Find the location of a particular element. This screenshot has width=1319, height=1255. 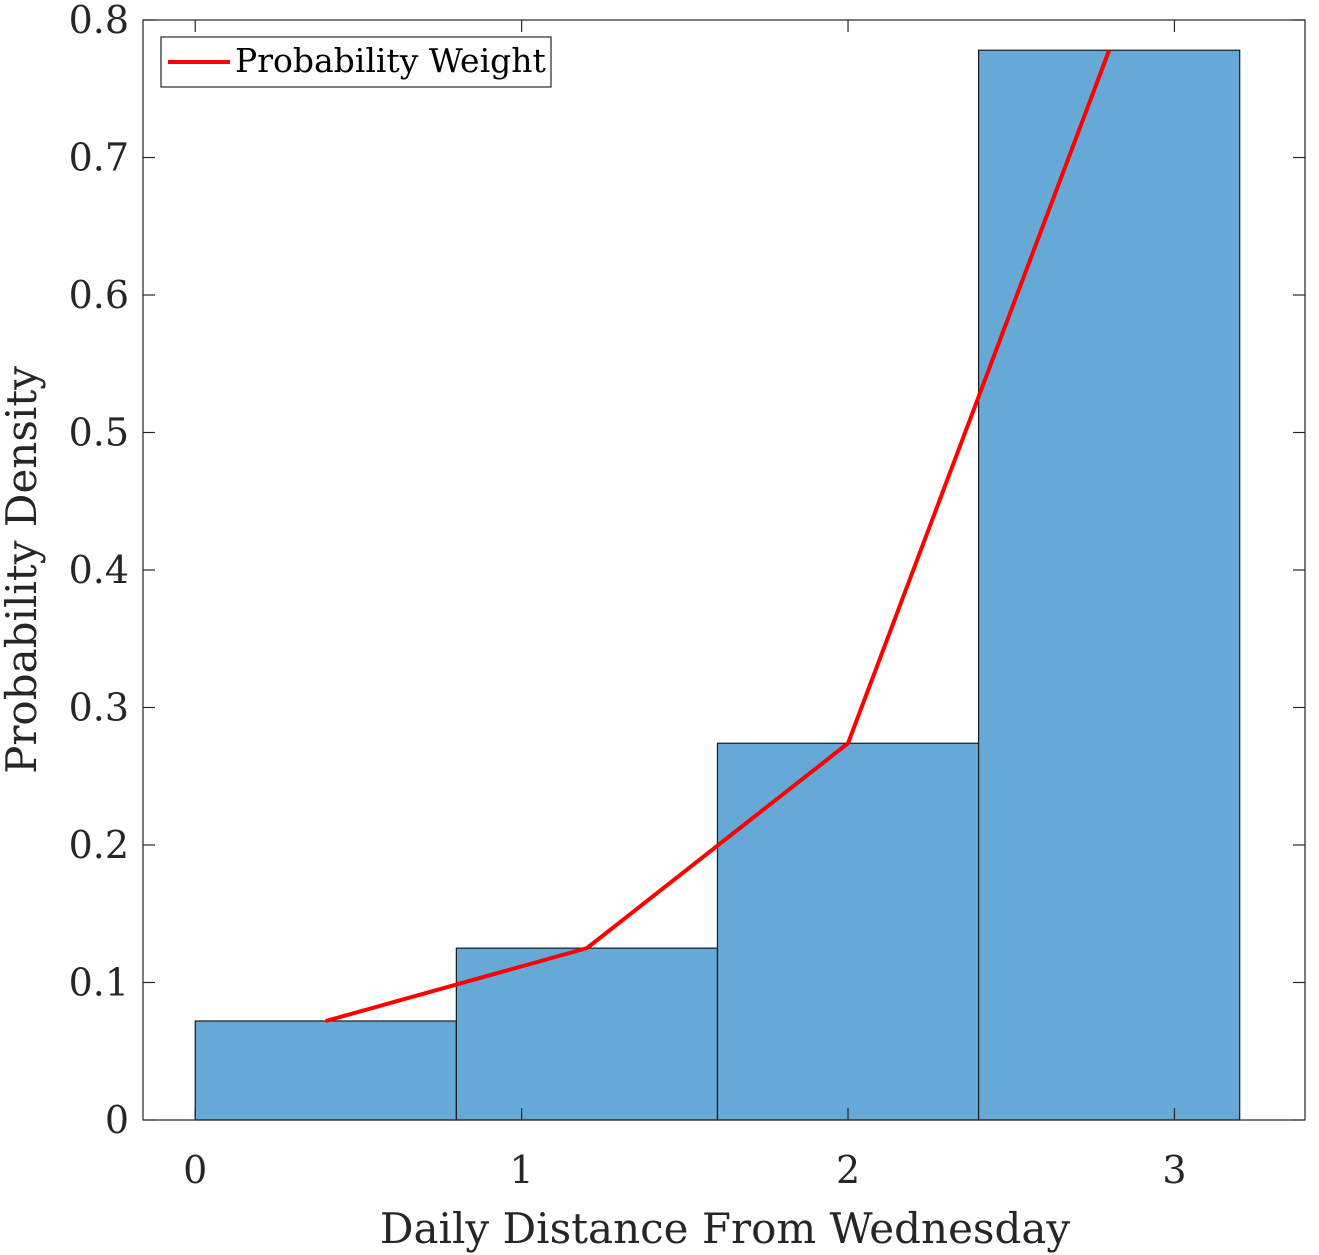

y-tick-label-6: 0.6 is located at coordinates (99, 295).